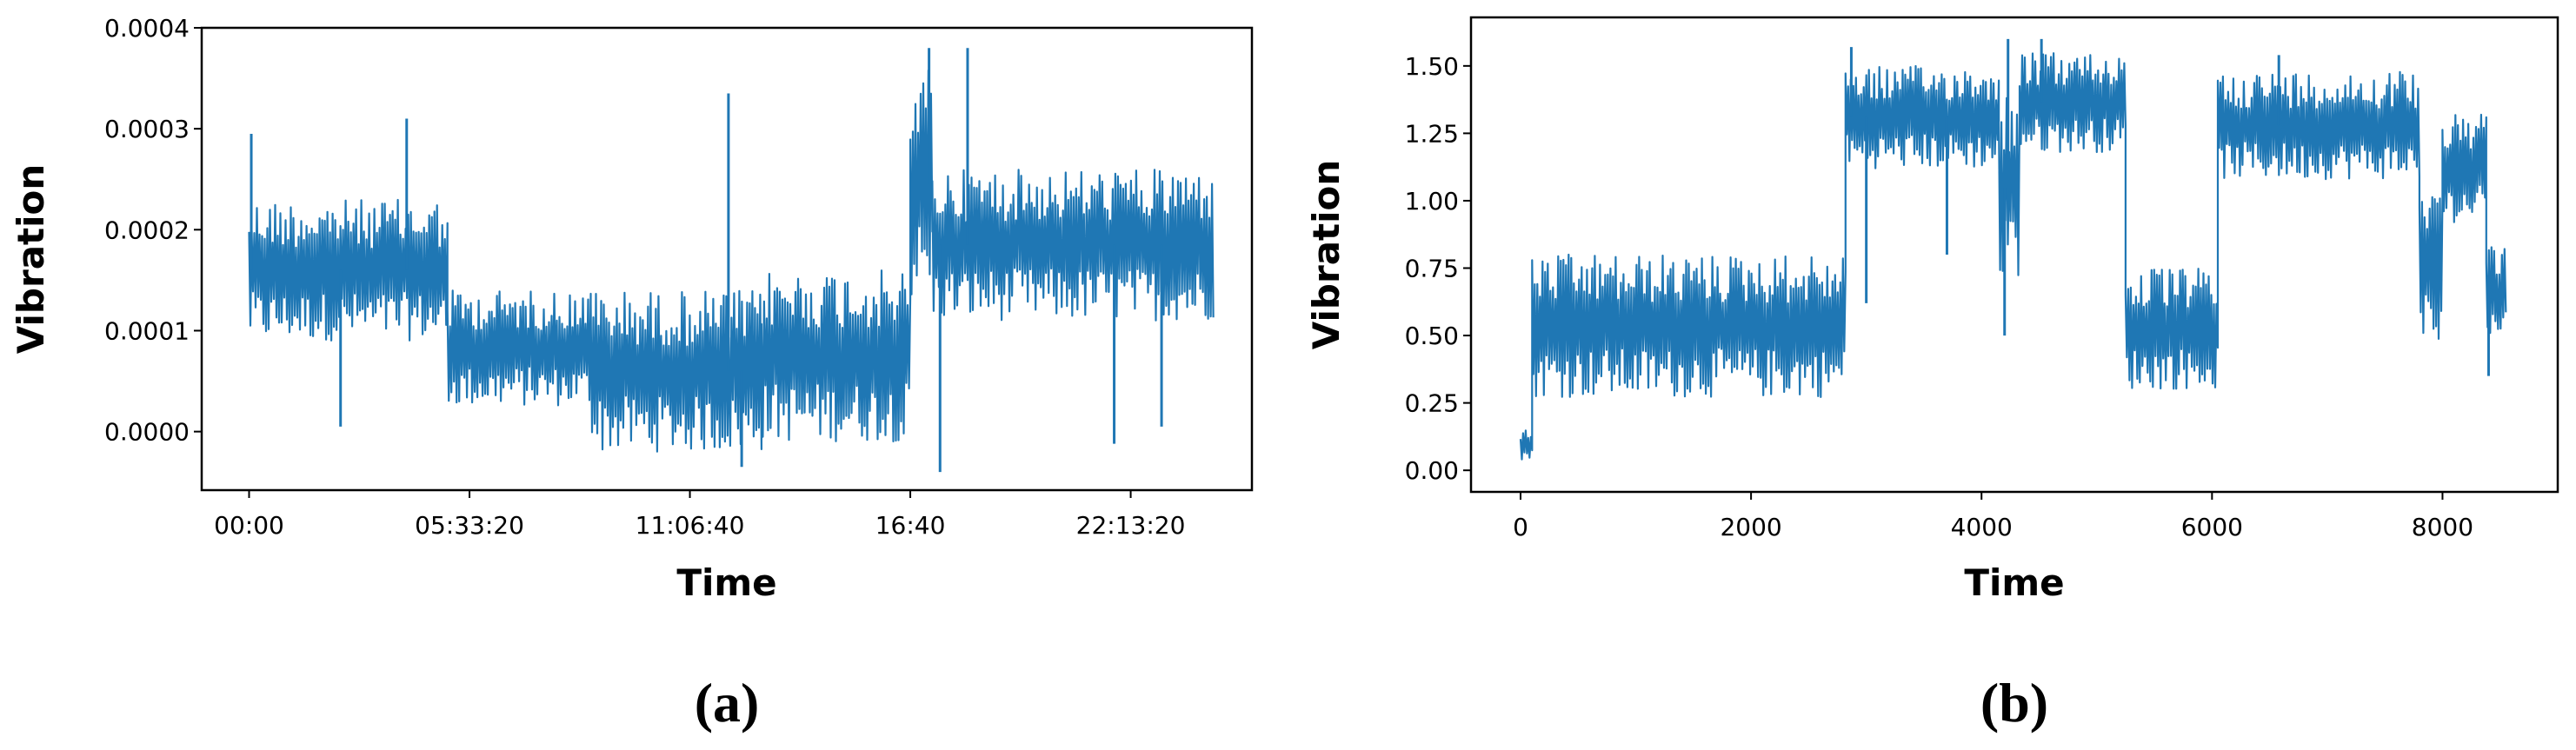 The width and height of the screenshot is (2576, 750). I want to click on x-tick-label: 0, so click(1520, 527).